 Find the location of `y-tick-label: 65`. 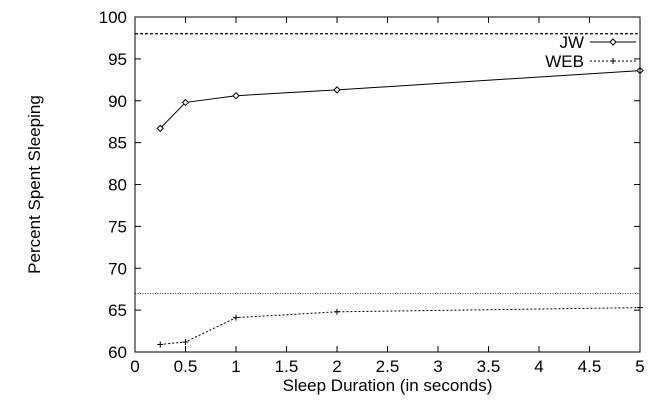

y-tick-label: 65 is located at coordinates (117, 310).